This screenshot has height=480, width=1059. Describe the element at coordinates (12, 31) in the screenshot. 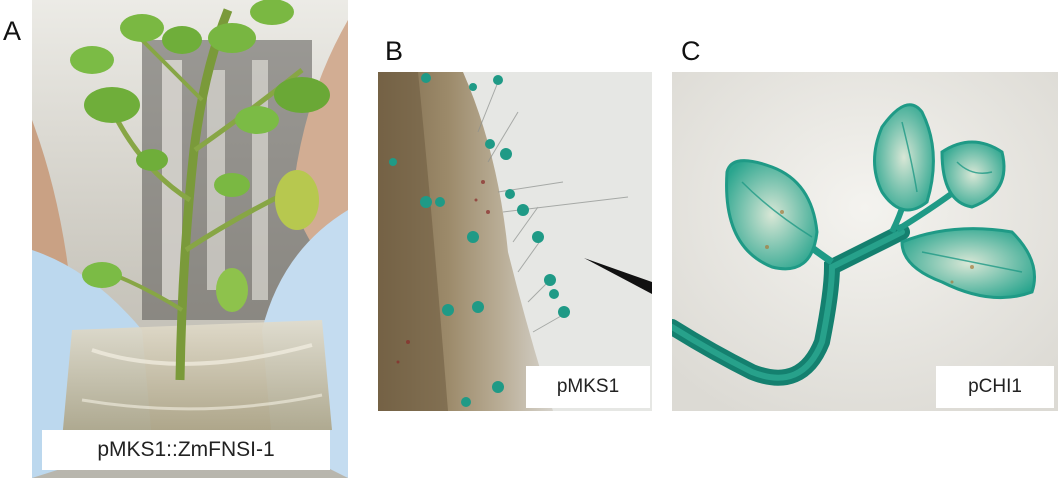

I see `panel-letter-a: A` at that location.